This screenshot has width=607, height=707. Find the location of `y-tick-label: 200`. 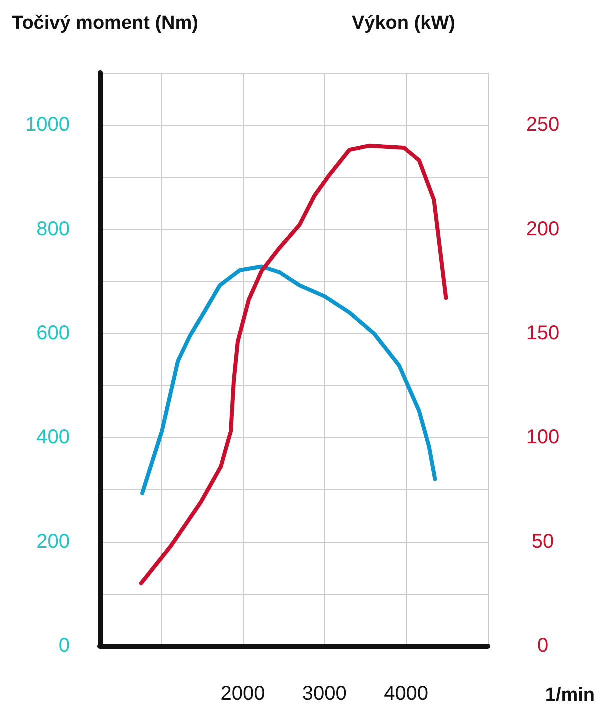

y-tick-label: 200 is located at coordinates (53, 541).